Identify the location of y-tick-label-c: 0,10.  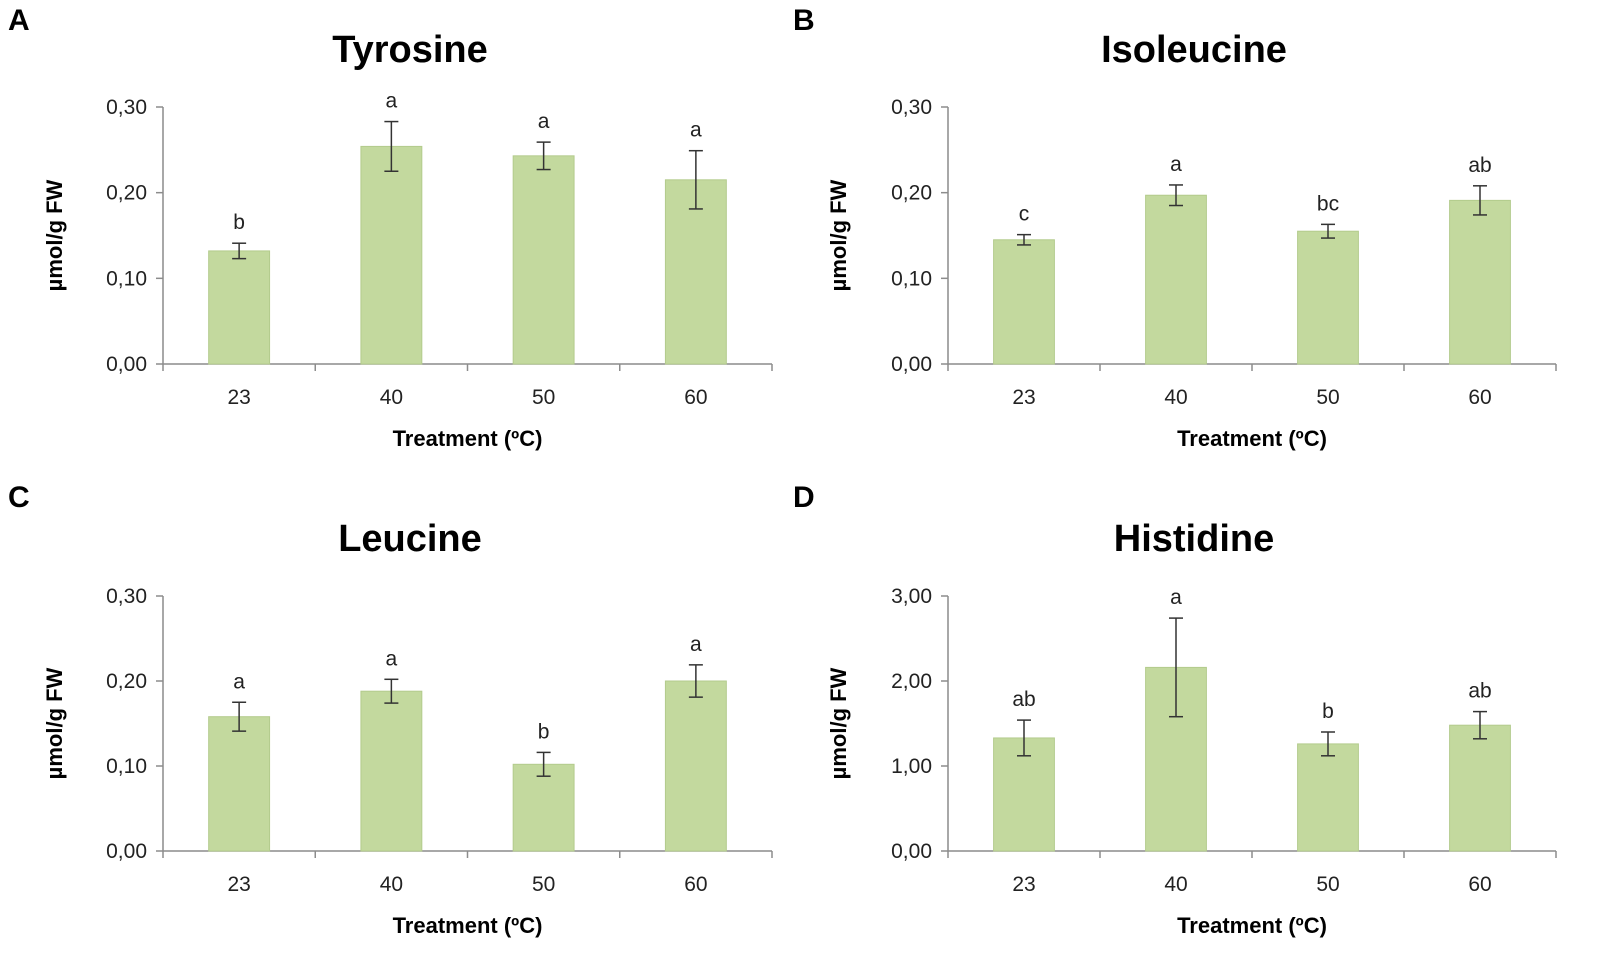
(126, 766).